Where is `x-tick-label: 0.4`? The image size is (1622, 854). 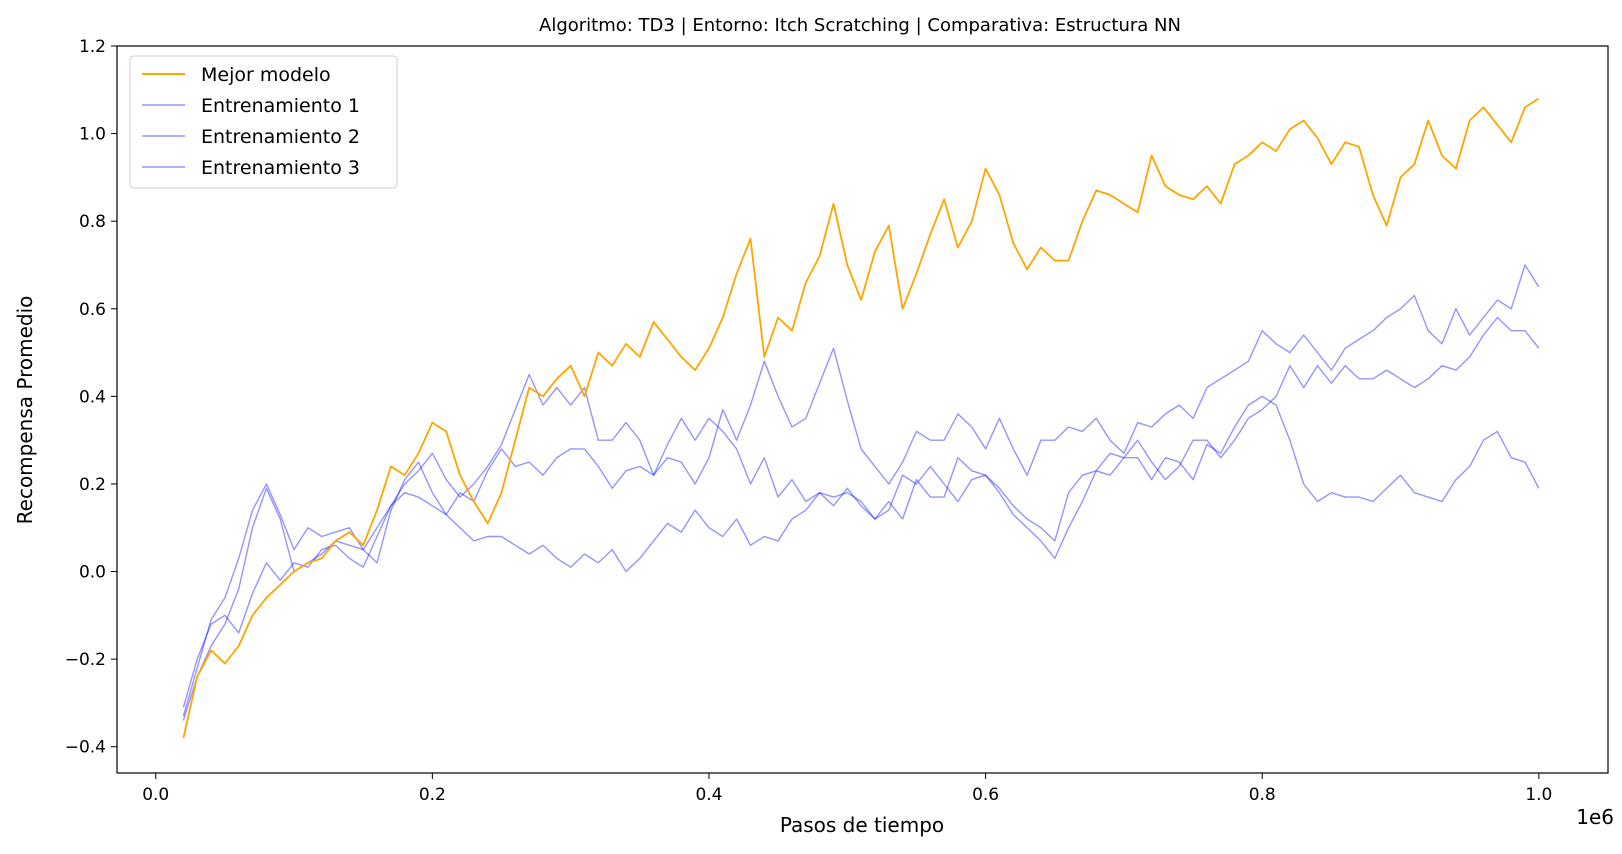 x-tick-label: 0.4 is located at coordinates (708, 795).